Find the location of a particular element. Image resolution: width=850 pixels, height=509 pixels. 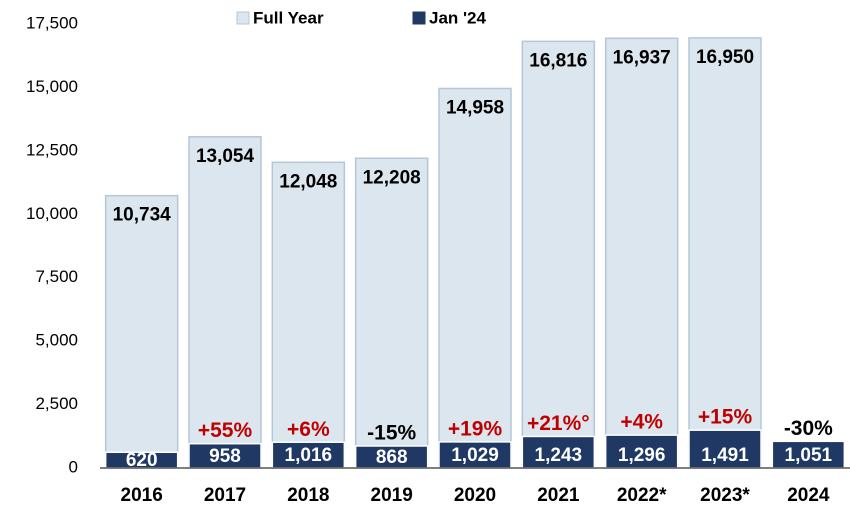

change-label: +4% is located at coordinates (641, 422).